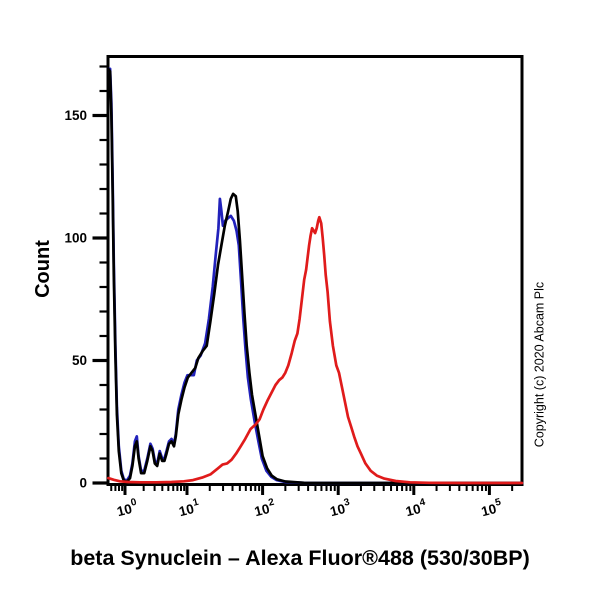 This screenshot has width=600, height=600. I want to click on copyright-notice: Copyright (c) 2020 Abcam Plc, so click(539, 364).